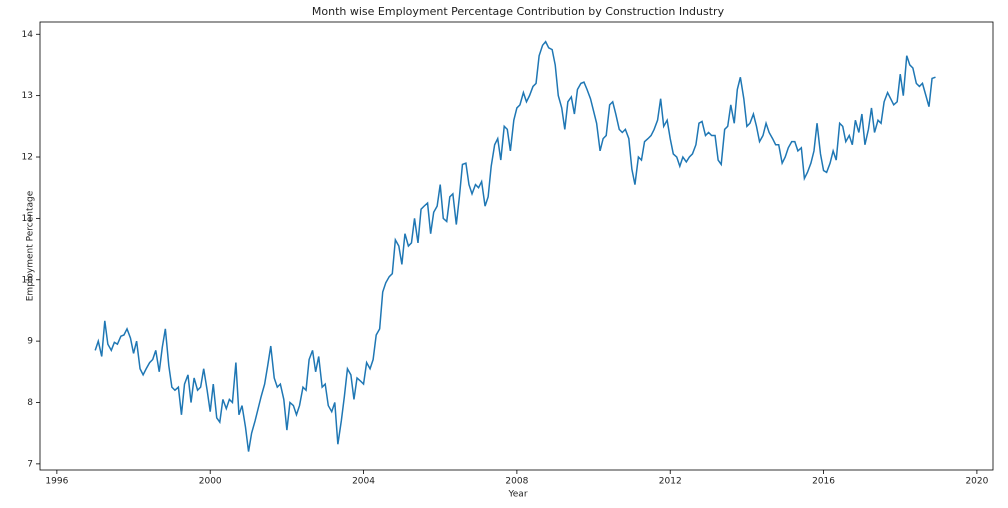 Image resolution: width=1008 pixels, height=508 pixels. Describe the element at coordinates (56, 482) in the screenshot. I see `x-tick-label: 1996` at that location.